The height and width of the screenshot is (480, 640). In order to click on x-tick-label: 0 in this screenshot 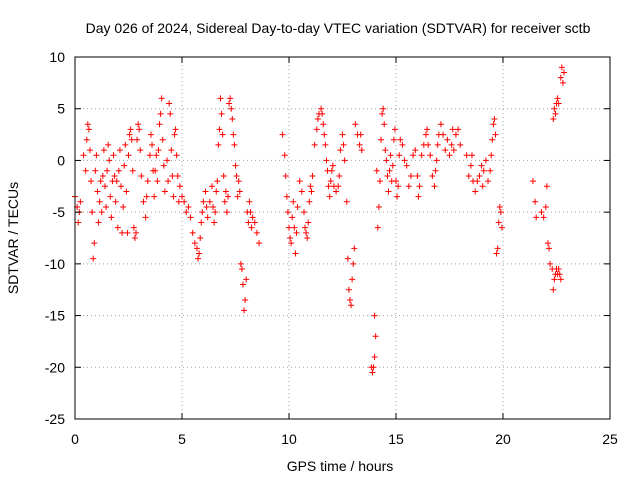, I will do `click(75, 439)`.